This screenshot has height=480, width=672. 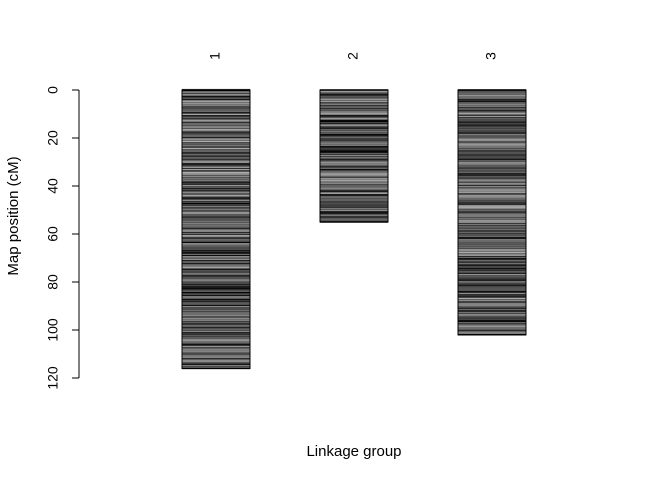 I want to click on y-axis-title: Map position (cM), so click(x=13, y=215).